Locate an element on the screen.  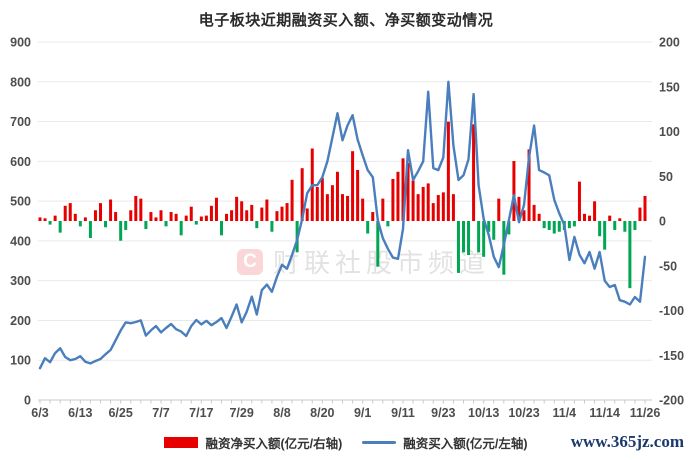
buy-line-swatch-icon is located at coordinates (379, 442).